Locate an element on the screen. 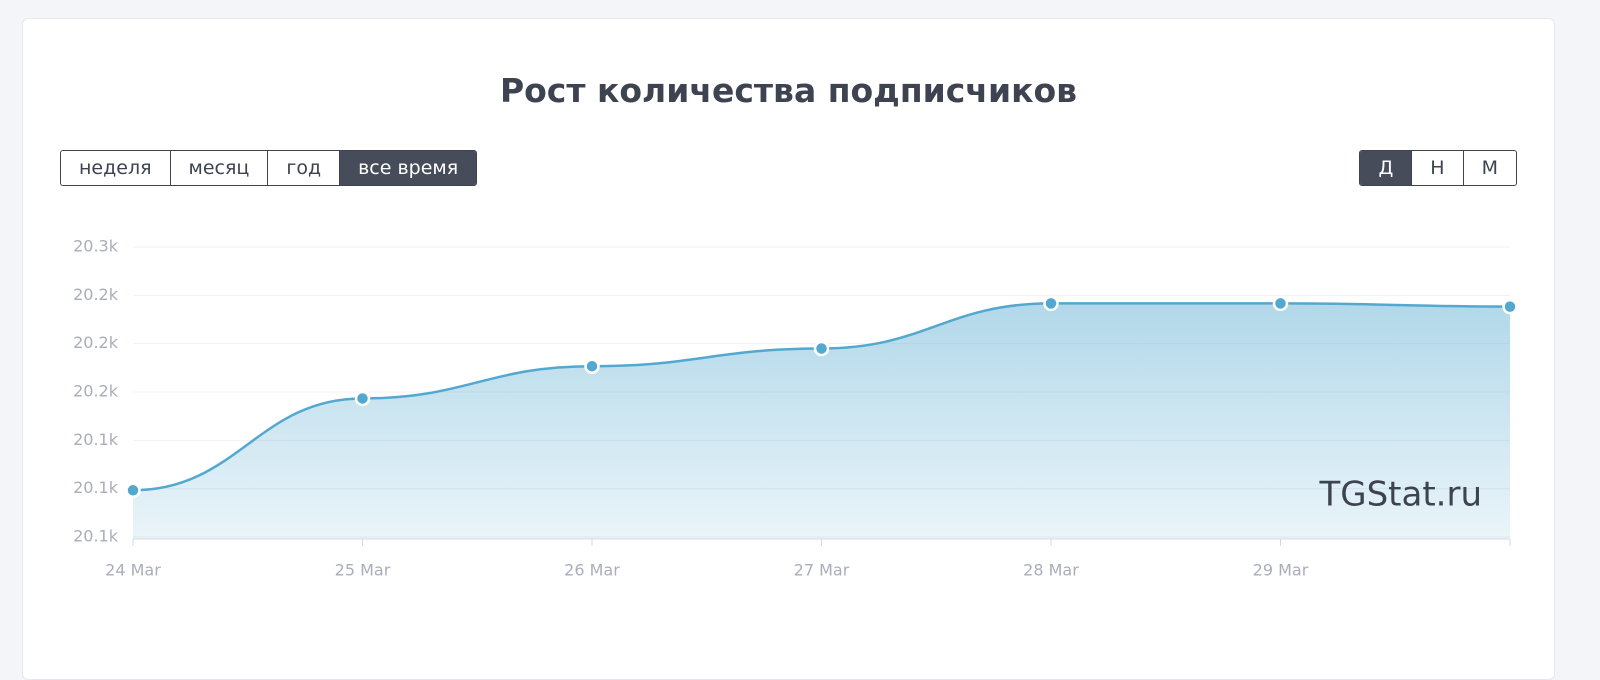  period-button: год is located at coordinates (303, 168).